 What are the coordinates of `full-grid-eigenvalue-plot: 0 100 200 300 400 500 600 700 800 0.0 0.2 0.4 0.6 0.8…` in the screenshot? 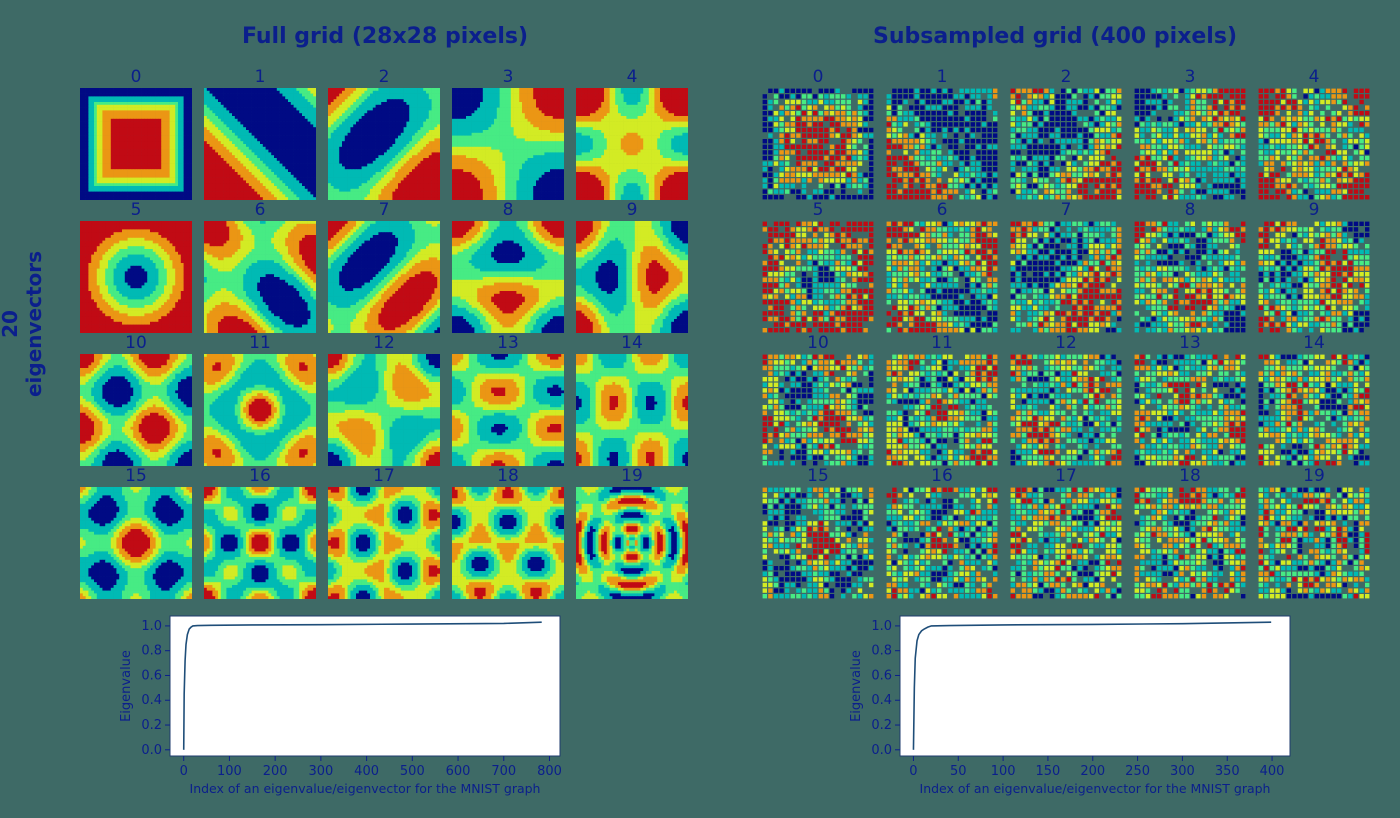 It's located at (340, 705).